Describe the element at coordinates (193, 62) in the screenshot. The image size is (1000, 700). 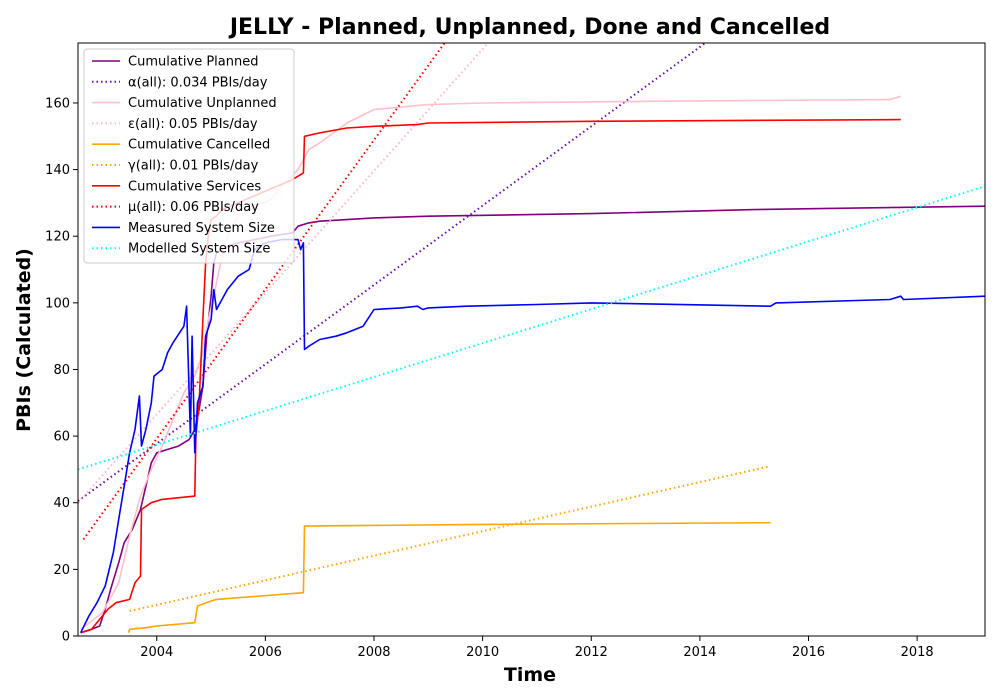
I see `legend-label: Cumulative Planned` at that location.